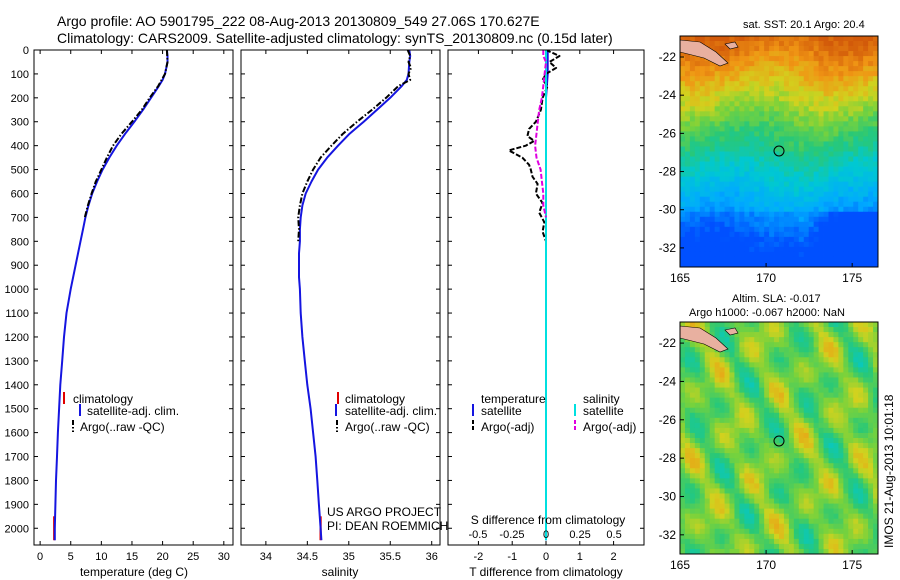  What do you see at coordinates (534, 146) in the screenshot?
I see `diff-series-line` at bounding box center [534, 146].